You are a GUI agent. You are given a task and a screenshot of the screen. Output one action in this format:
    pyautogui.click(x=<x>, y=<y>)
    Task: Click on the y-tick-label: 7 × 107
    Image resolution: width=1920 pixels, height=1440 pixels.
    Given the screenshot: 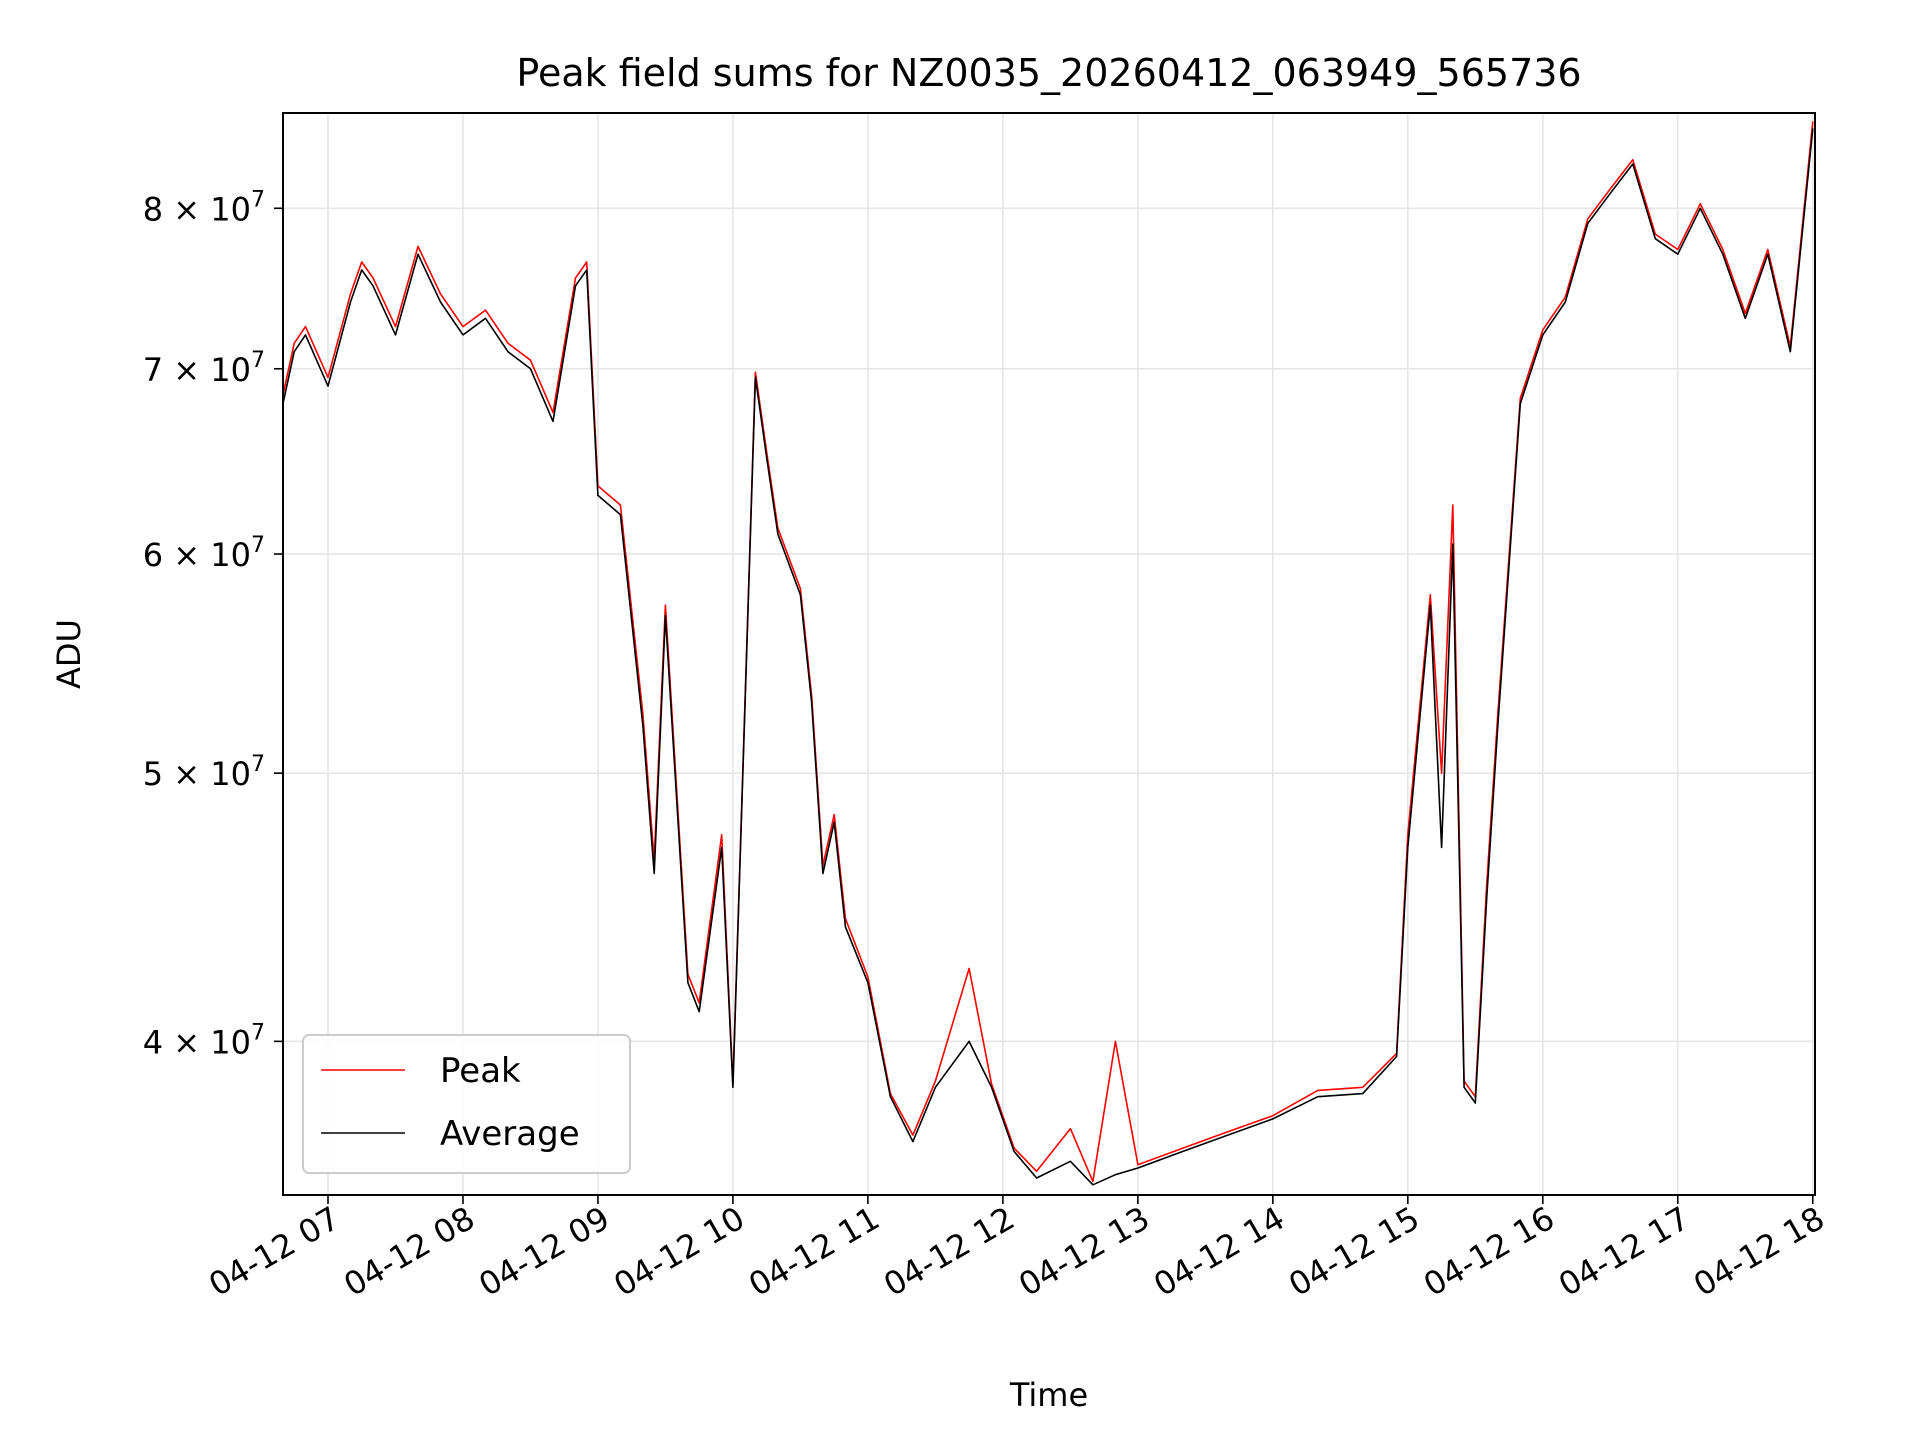 What is the action you would take?
    pyautogui.click(x=204, y=368)
    